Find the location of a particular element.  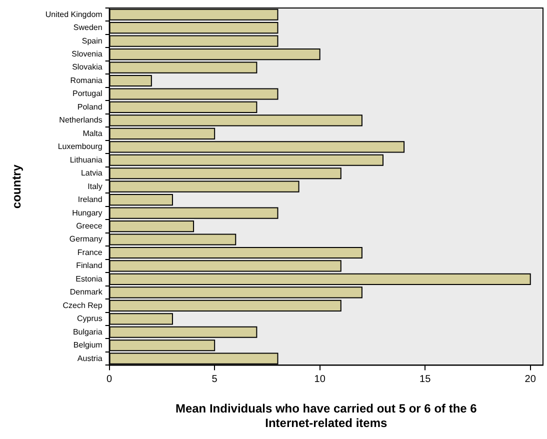

y-tick-label: Bulgaria is located at coordinates (87, 331).